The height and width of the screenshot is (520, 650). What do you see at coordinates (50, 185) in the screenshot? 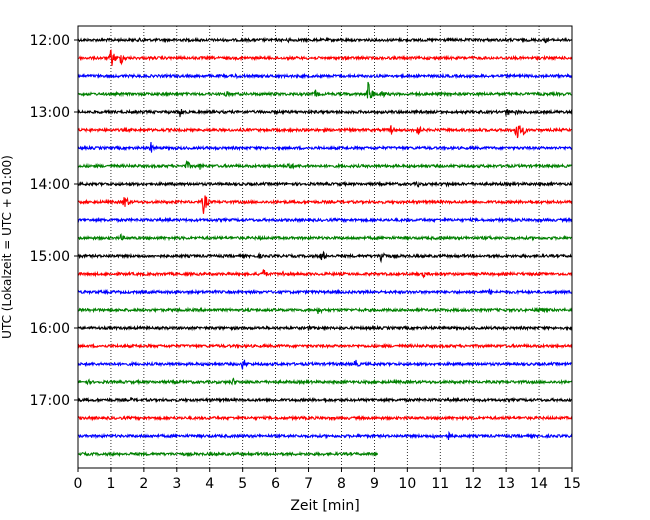
I see `y-tick-label-1400: 14:00` at bounding box center [50, 185].